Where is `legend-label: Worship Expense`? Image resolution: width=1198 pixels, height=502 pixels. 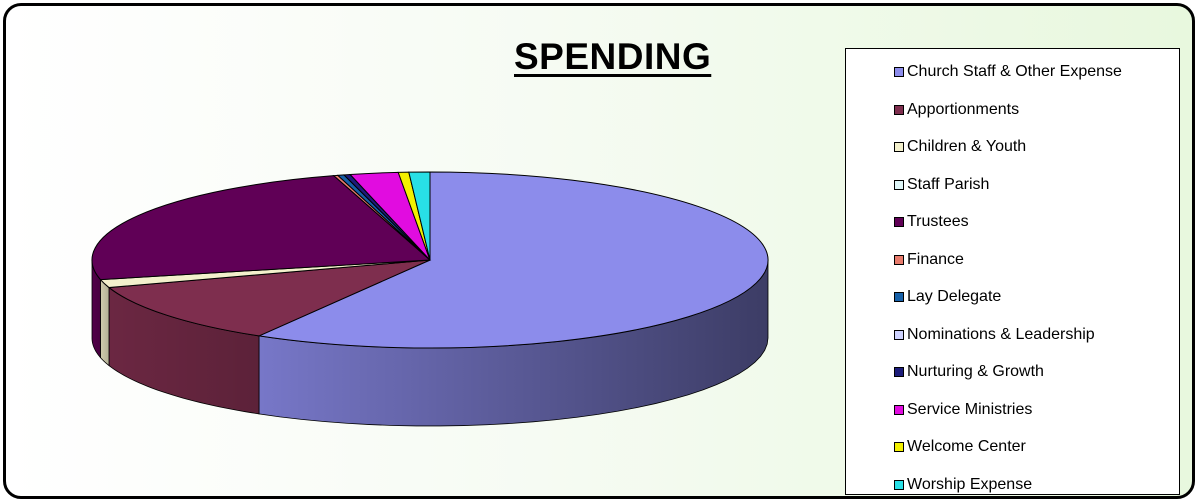 legend-label: Worship Expense is located at coordinates (970, 484).